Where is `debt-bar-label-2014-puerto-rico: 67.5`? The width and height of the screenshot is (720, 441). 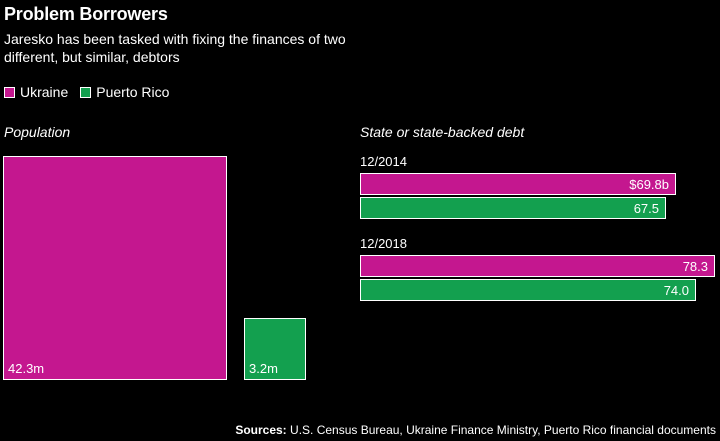
debt-bar-label-2014-puerto-rico: 67.5 is located at coordinates (646, 208).